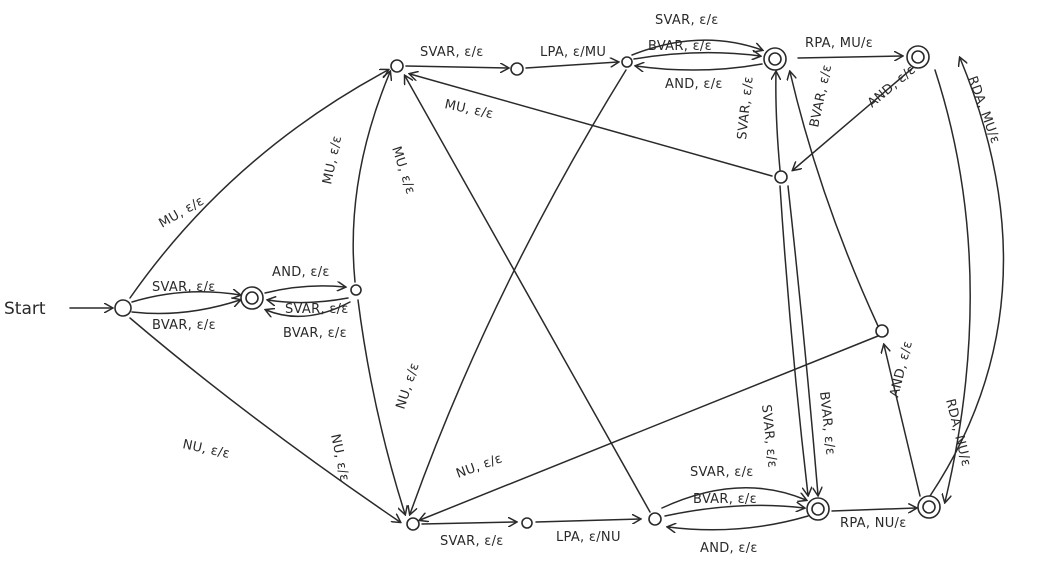 The width and height of the screenshot is (1057, 569). Describe the element at coordinates (627, 62) in the screenshot. I see `state-m2` at that location.